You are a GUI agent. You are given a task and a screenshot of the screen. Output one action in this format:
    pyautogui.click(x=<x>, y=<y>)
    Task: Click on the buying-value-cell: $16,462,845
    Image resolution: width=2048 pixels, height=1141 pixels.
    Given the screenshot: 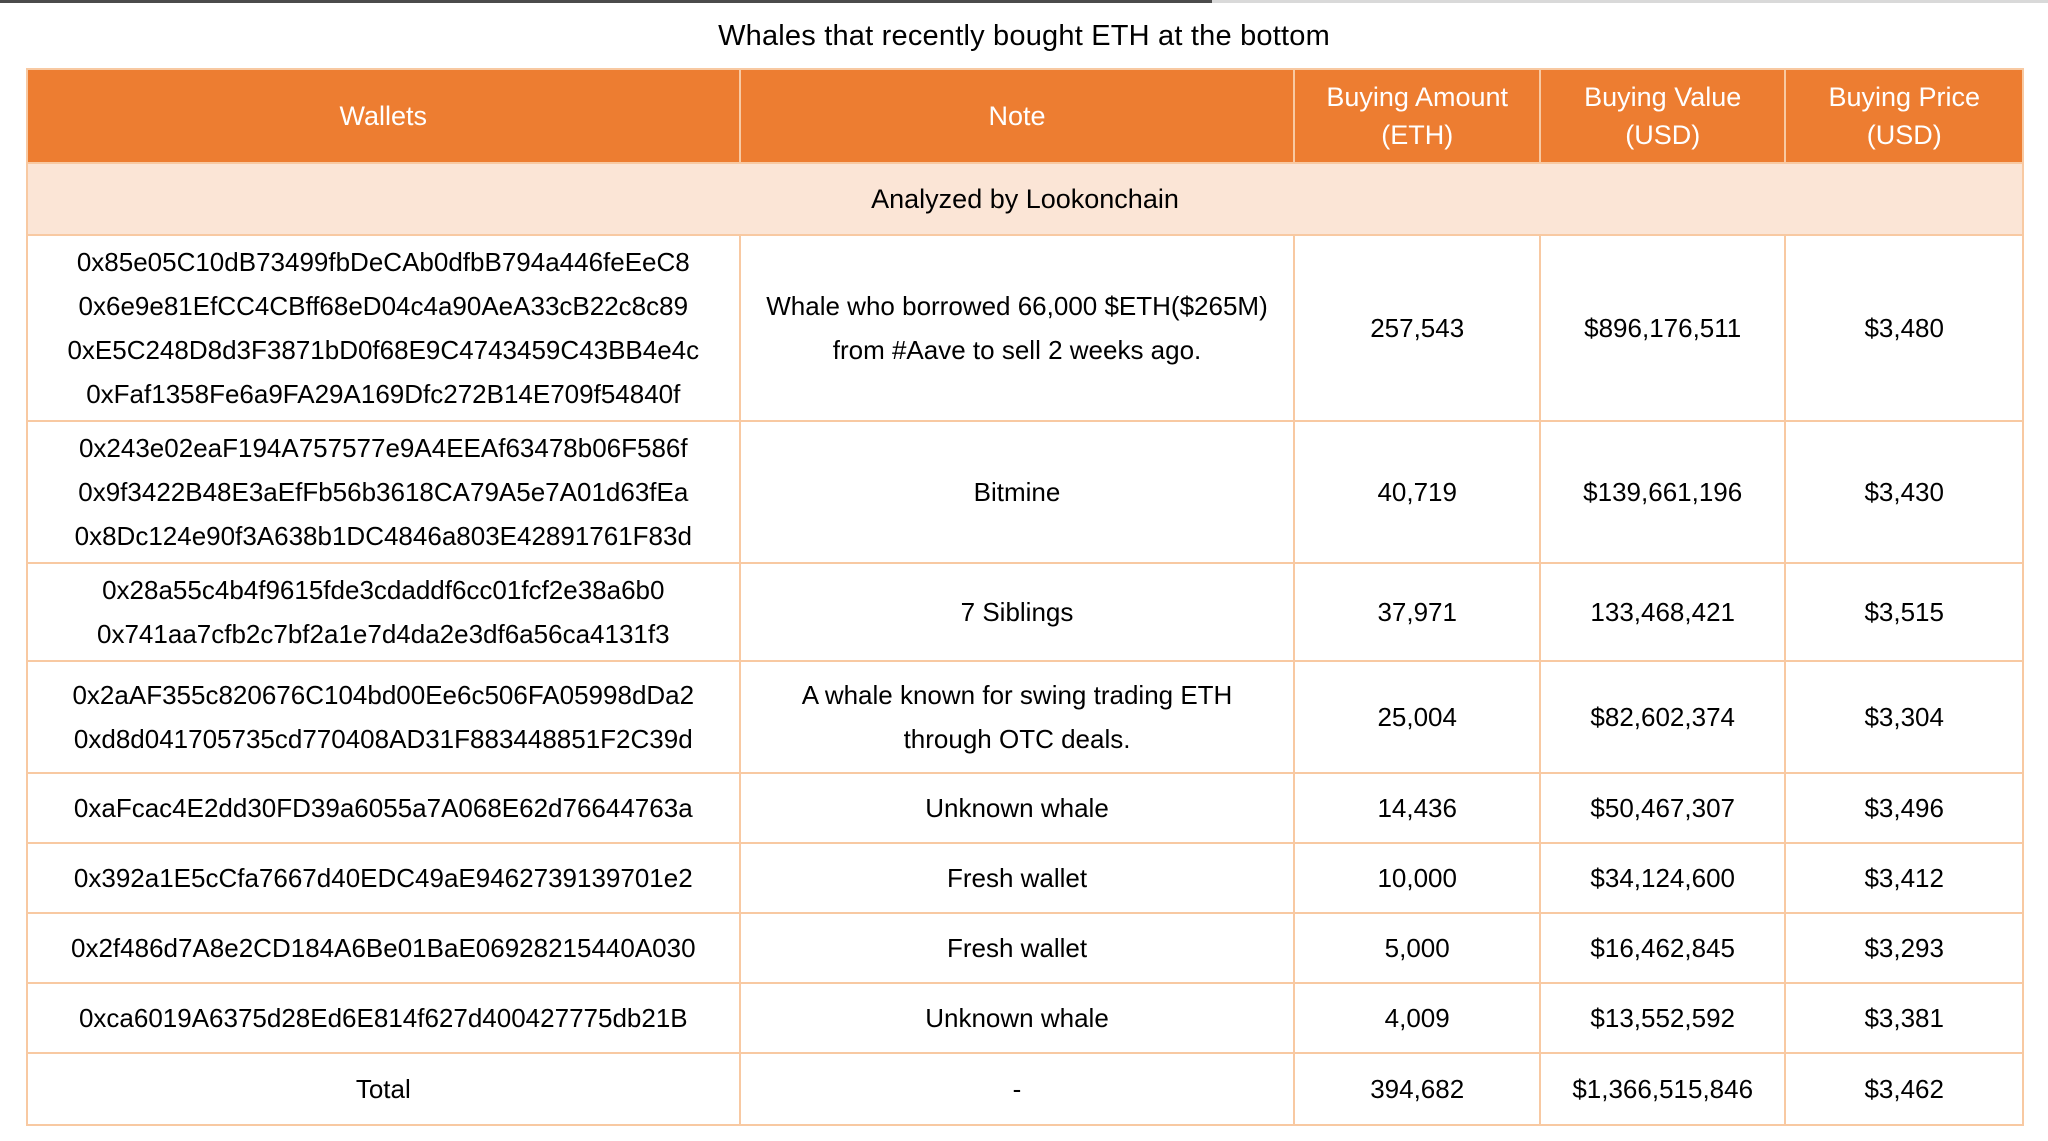 What is the action you would take?
    pyautogui.click(x=1662, y=948)
    